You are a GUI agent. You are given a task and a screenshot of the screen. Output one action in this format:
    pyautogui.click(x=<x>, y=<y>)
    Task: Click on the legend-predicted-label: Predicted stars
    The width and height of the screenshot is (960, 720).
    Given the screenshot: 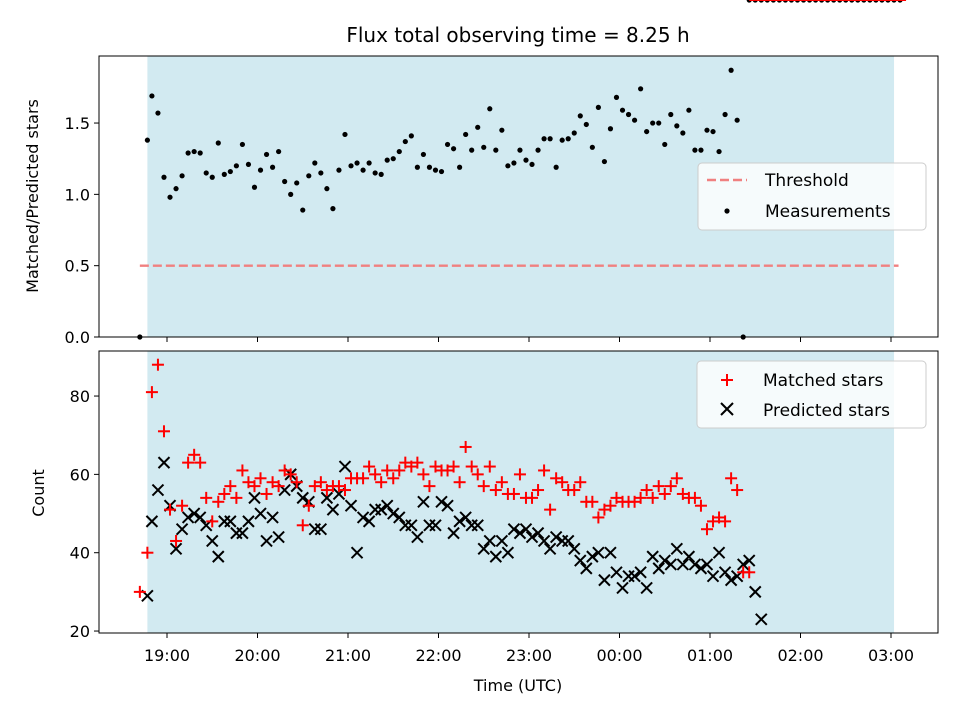 What is the action you would take?
    pyautogui.click(x=826, y=411)
    